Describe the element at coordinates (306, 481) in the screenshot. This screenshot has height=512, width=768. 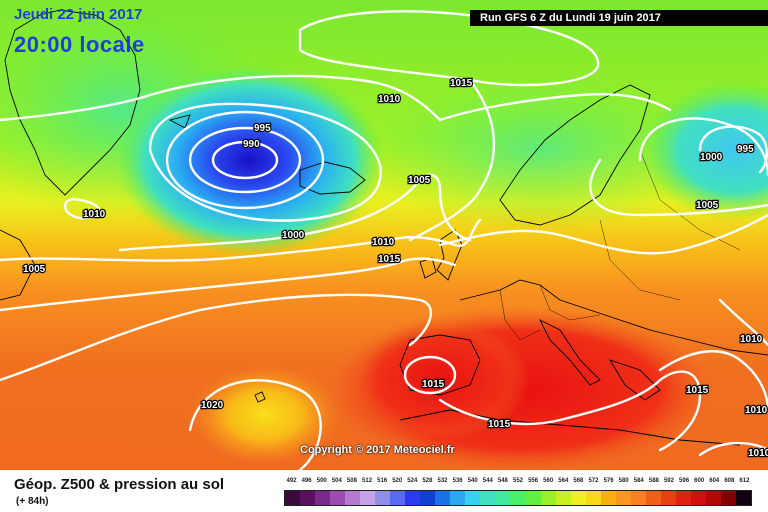
I see `legend-value: 496` at that location.